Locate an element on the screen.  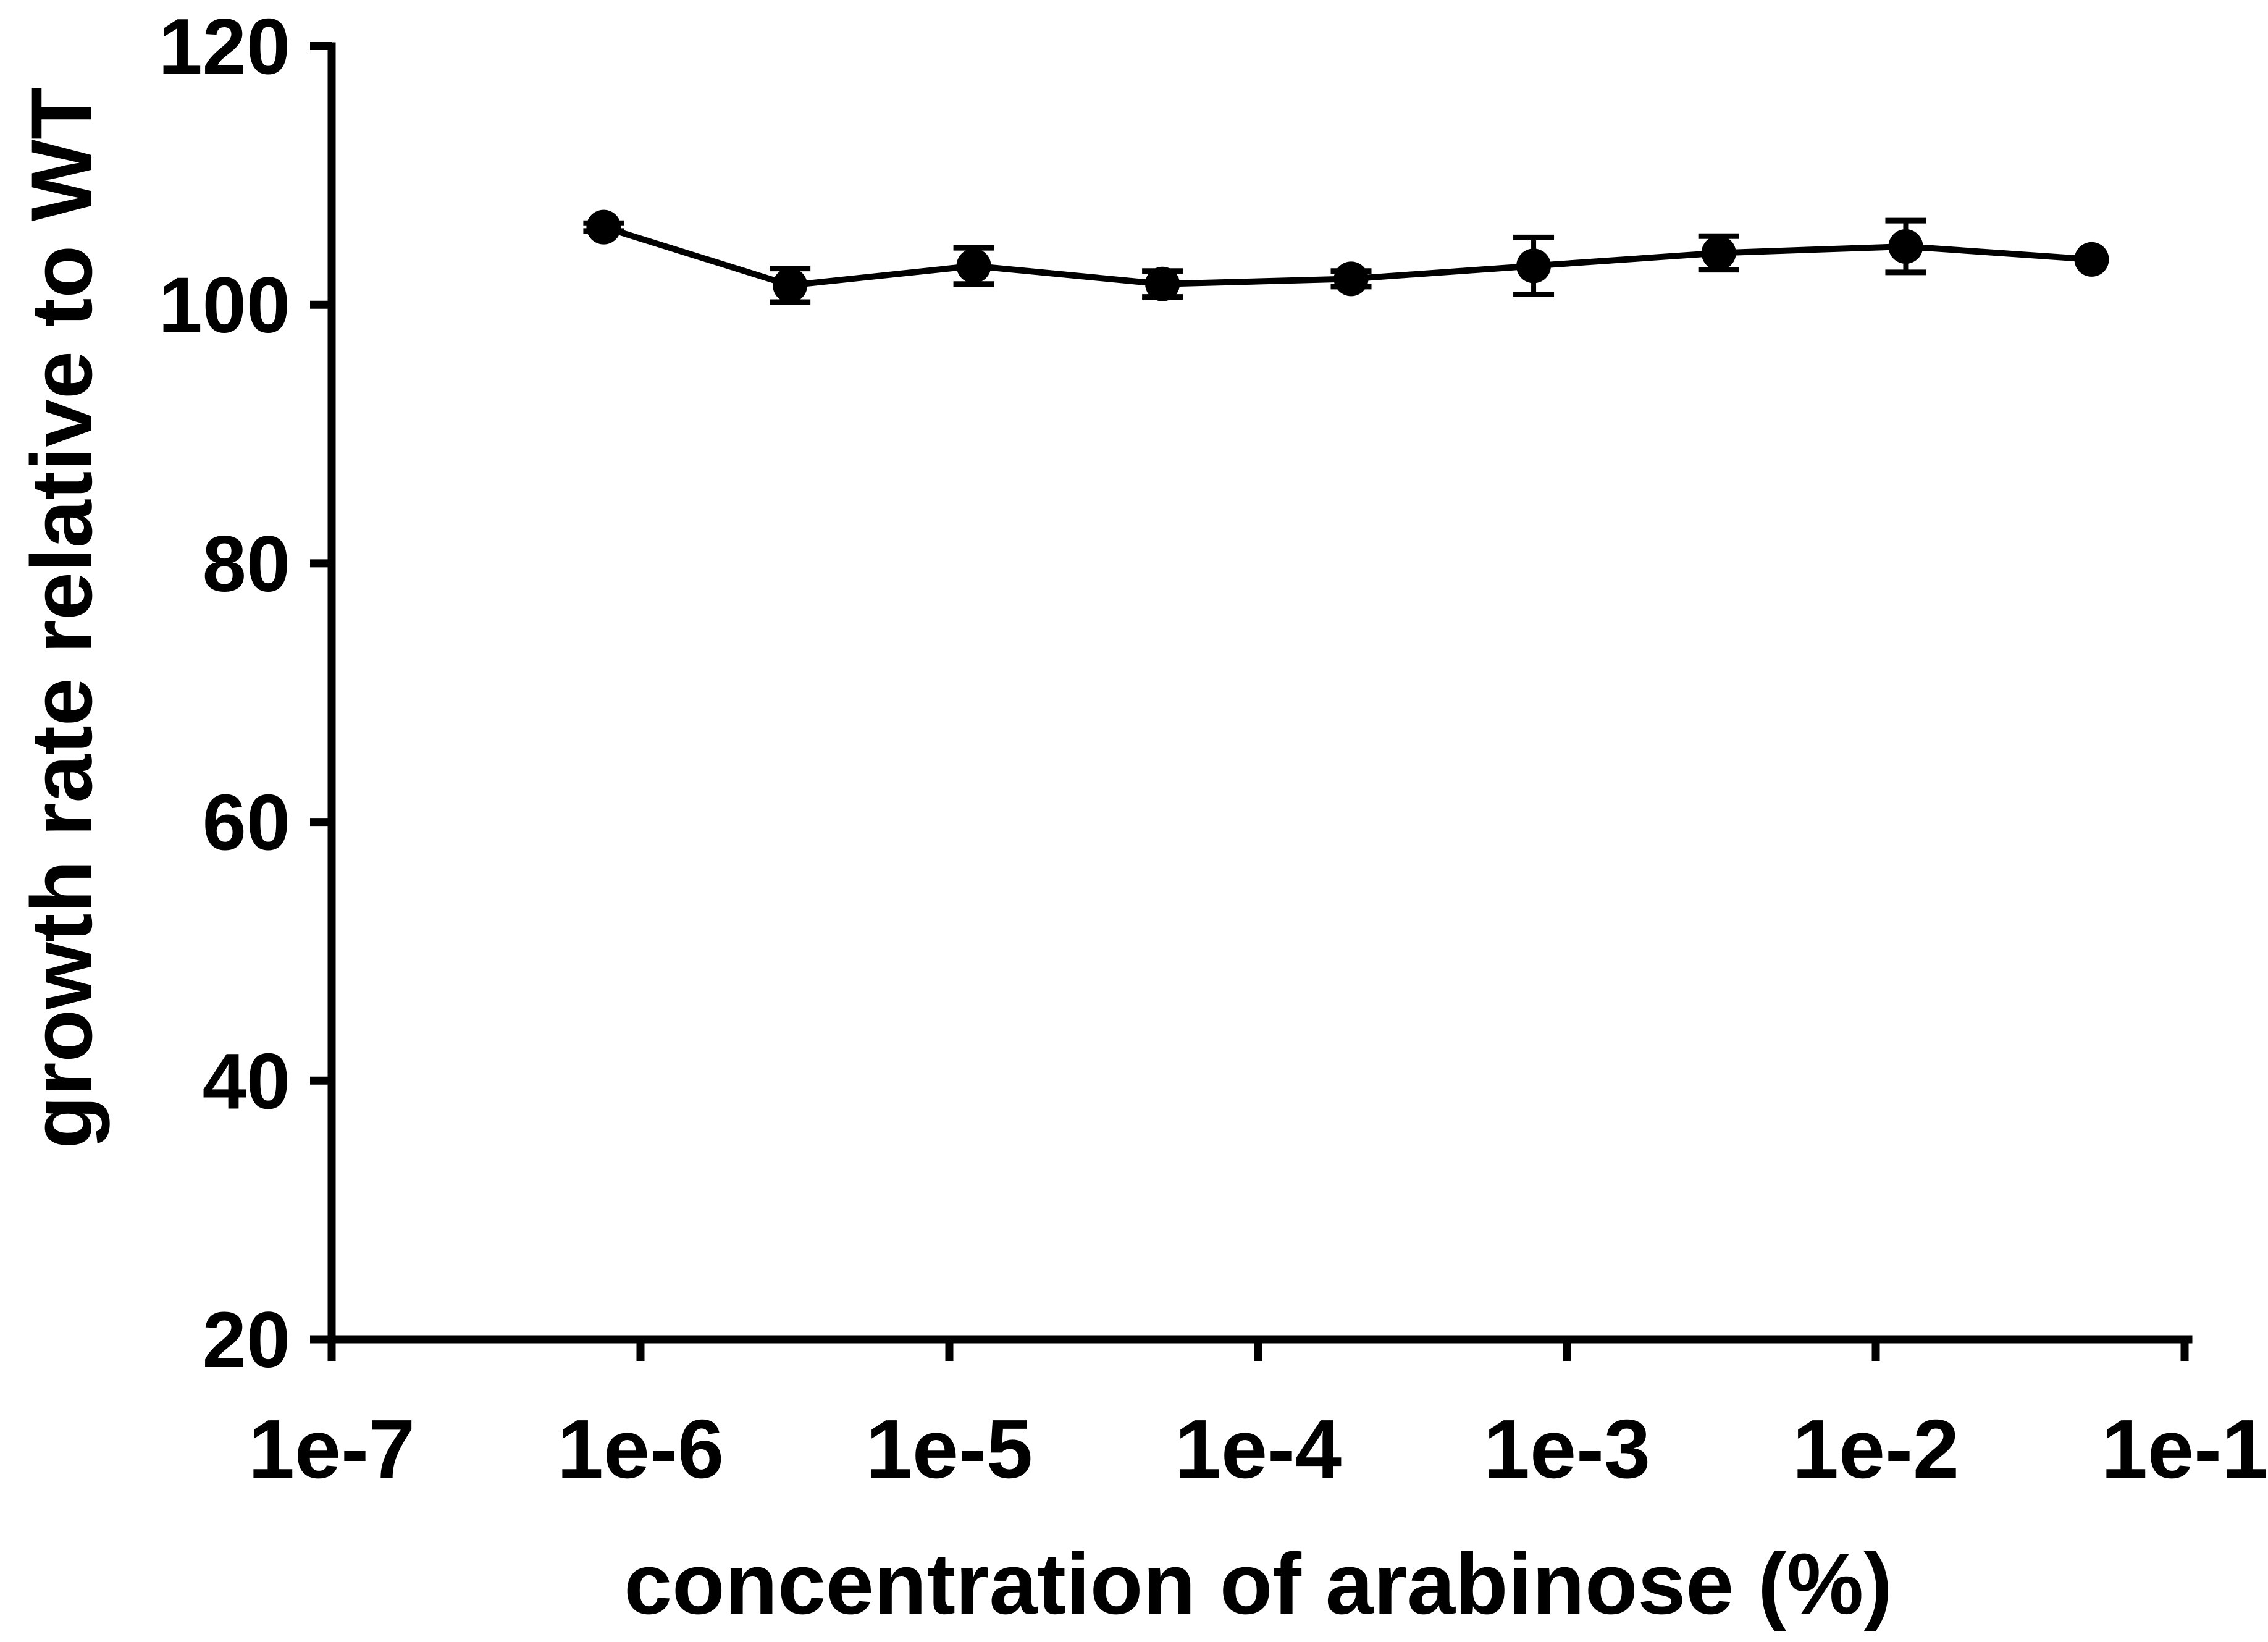
x-tick-label: 1e-7 is located at coordinates (331, 1449).